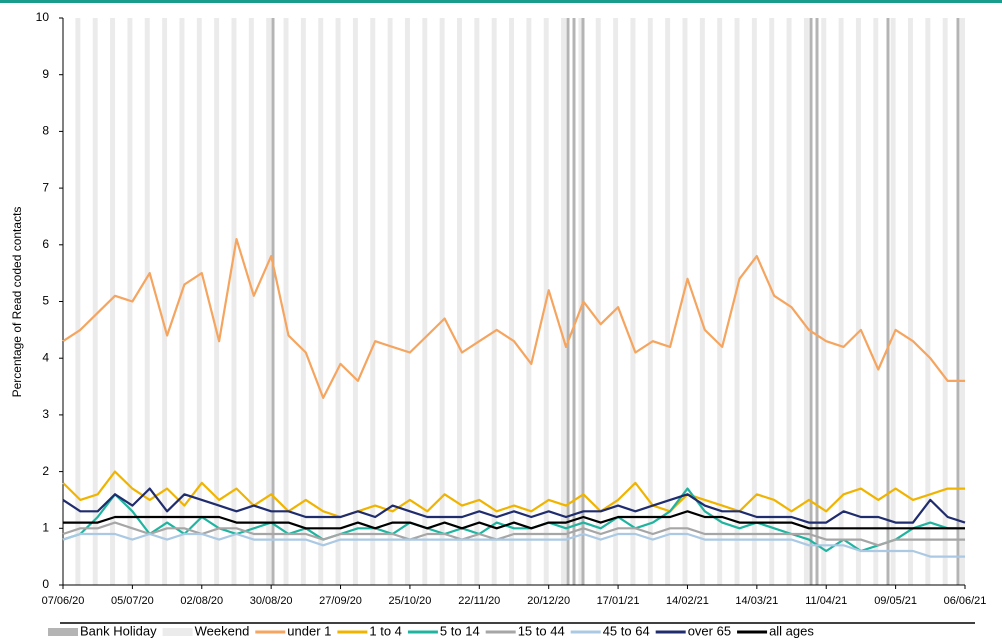 This screenshot has width=1002, height=642. What do you see at coordinates (791, 630) in the screenshot?
I see `legend-label: all ages` at bounding box center [791, 630].